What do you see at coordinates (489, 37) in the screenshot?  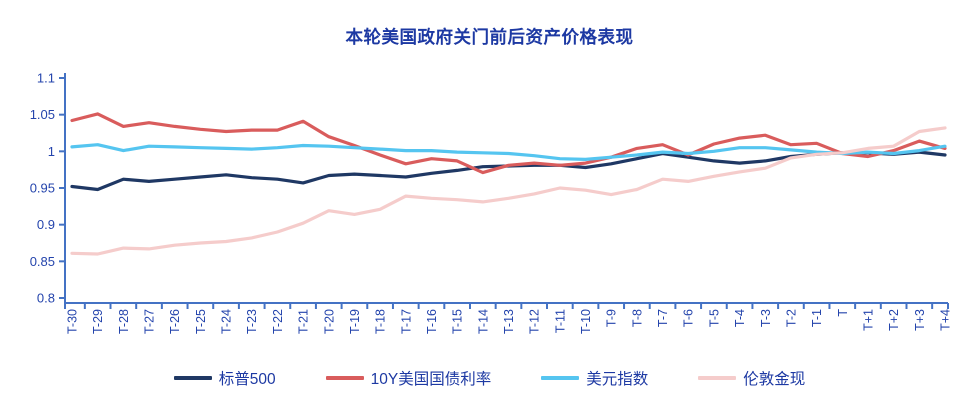 I see `chart-title: 本轮美国政府关门前后资产价格表现` at bounding box center [489, 37].